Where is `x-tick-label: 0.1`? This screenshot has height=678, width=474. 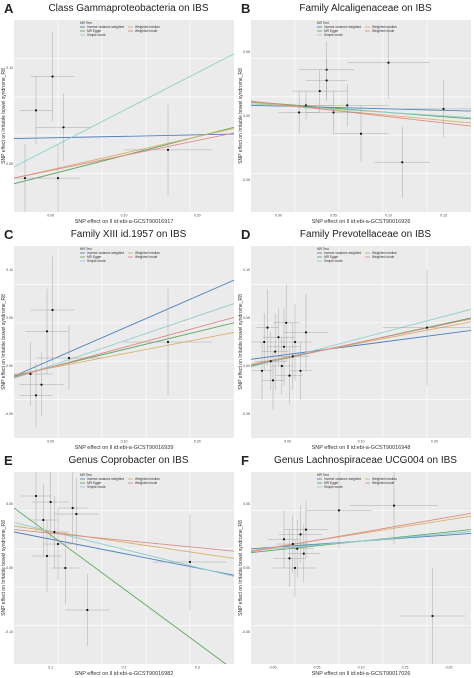 x-tick-label: 0.1 is located at coordinates (50, 668).